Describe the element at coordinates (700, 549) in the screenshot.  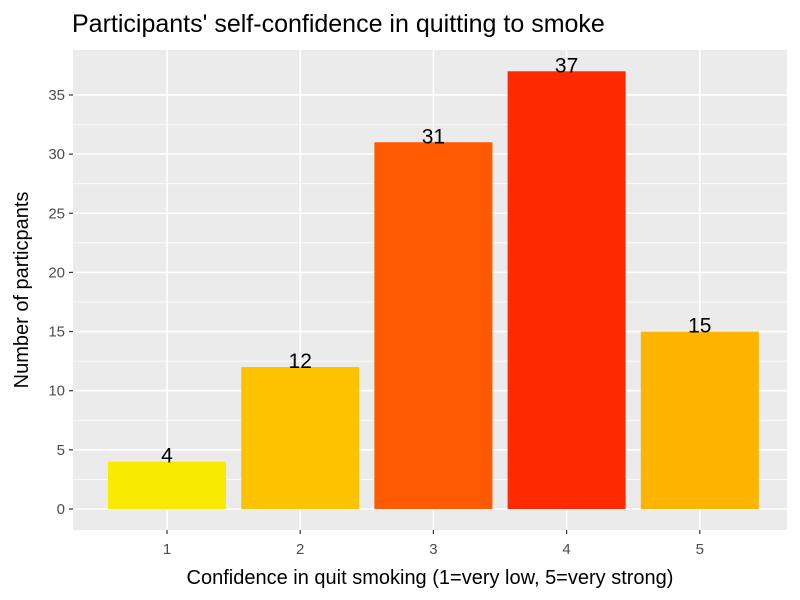
I see `x-tick-label: 5` at that location.